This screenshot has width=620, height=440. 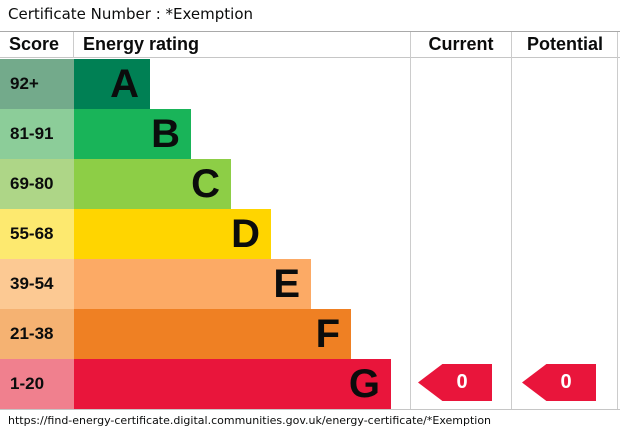 What do you see at coordinates (310, 45) in the screenshot?
I see `chart-header-row: Score Energy rating Current Potential` at bounding box center [310, 45].